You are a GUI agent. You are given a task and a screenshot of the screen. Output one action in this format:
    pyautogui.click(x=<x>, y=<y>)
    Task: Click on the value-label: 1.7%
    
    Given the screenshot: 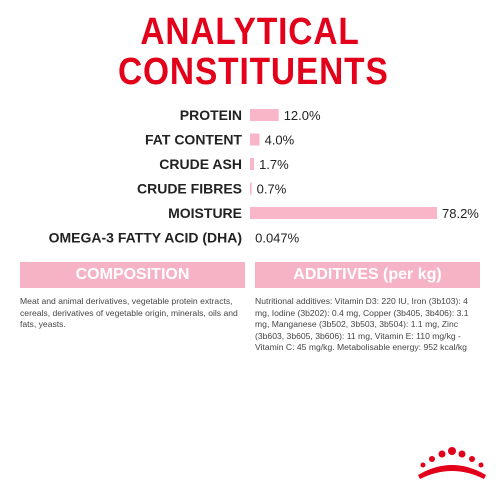 What is the action you would take?
    pyautogui.click(x=274, y=164)
    